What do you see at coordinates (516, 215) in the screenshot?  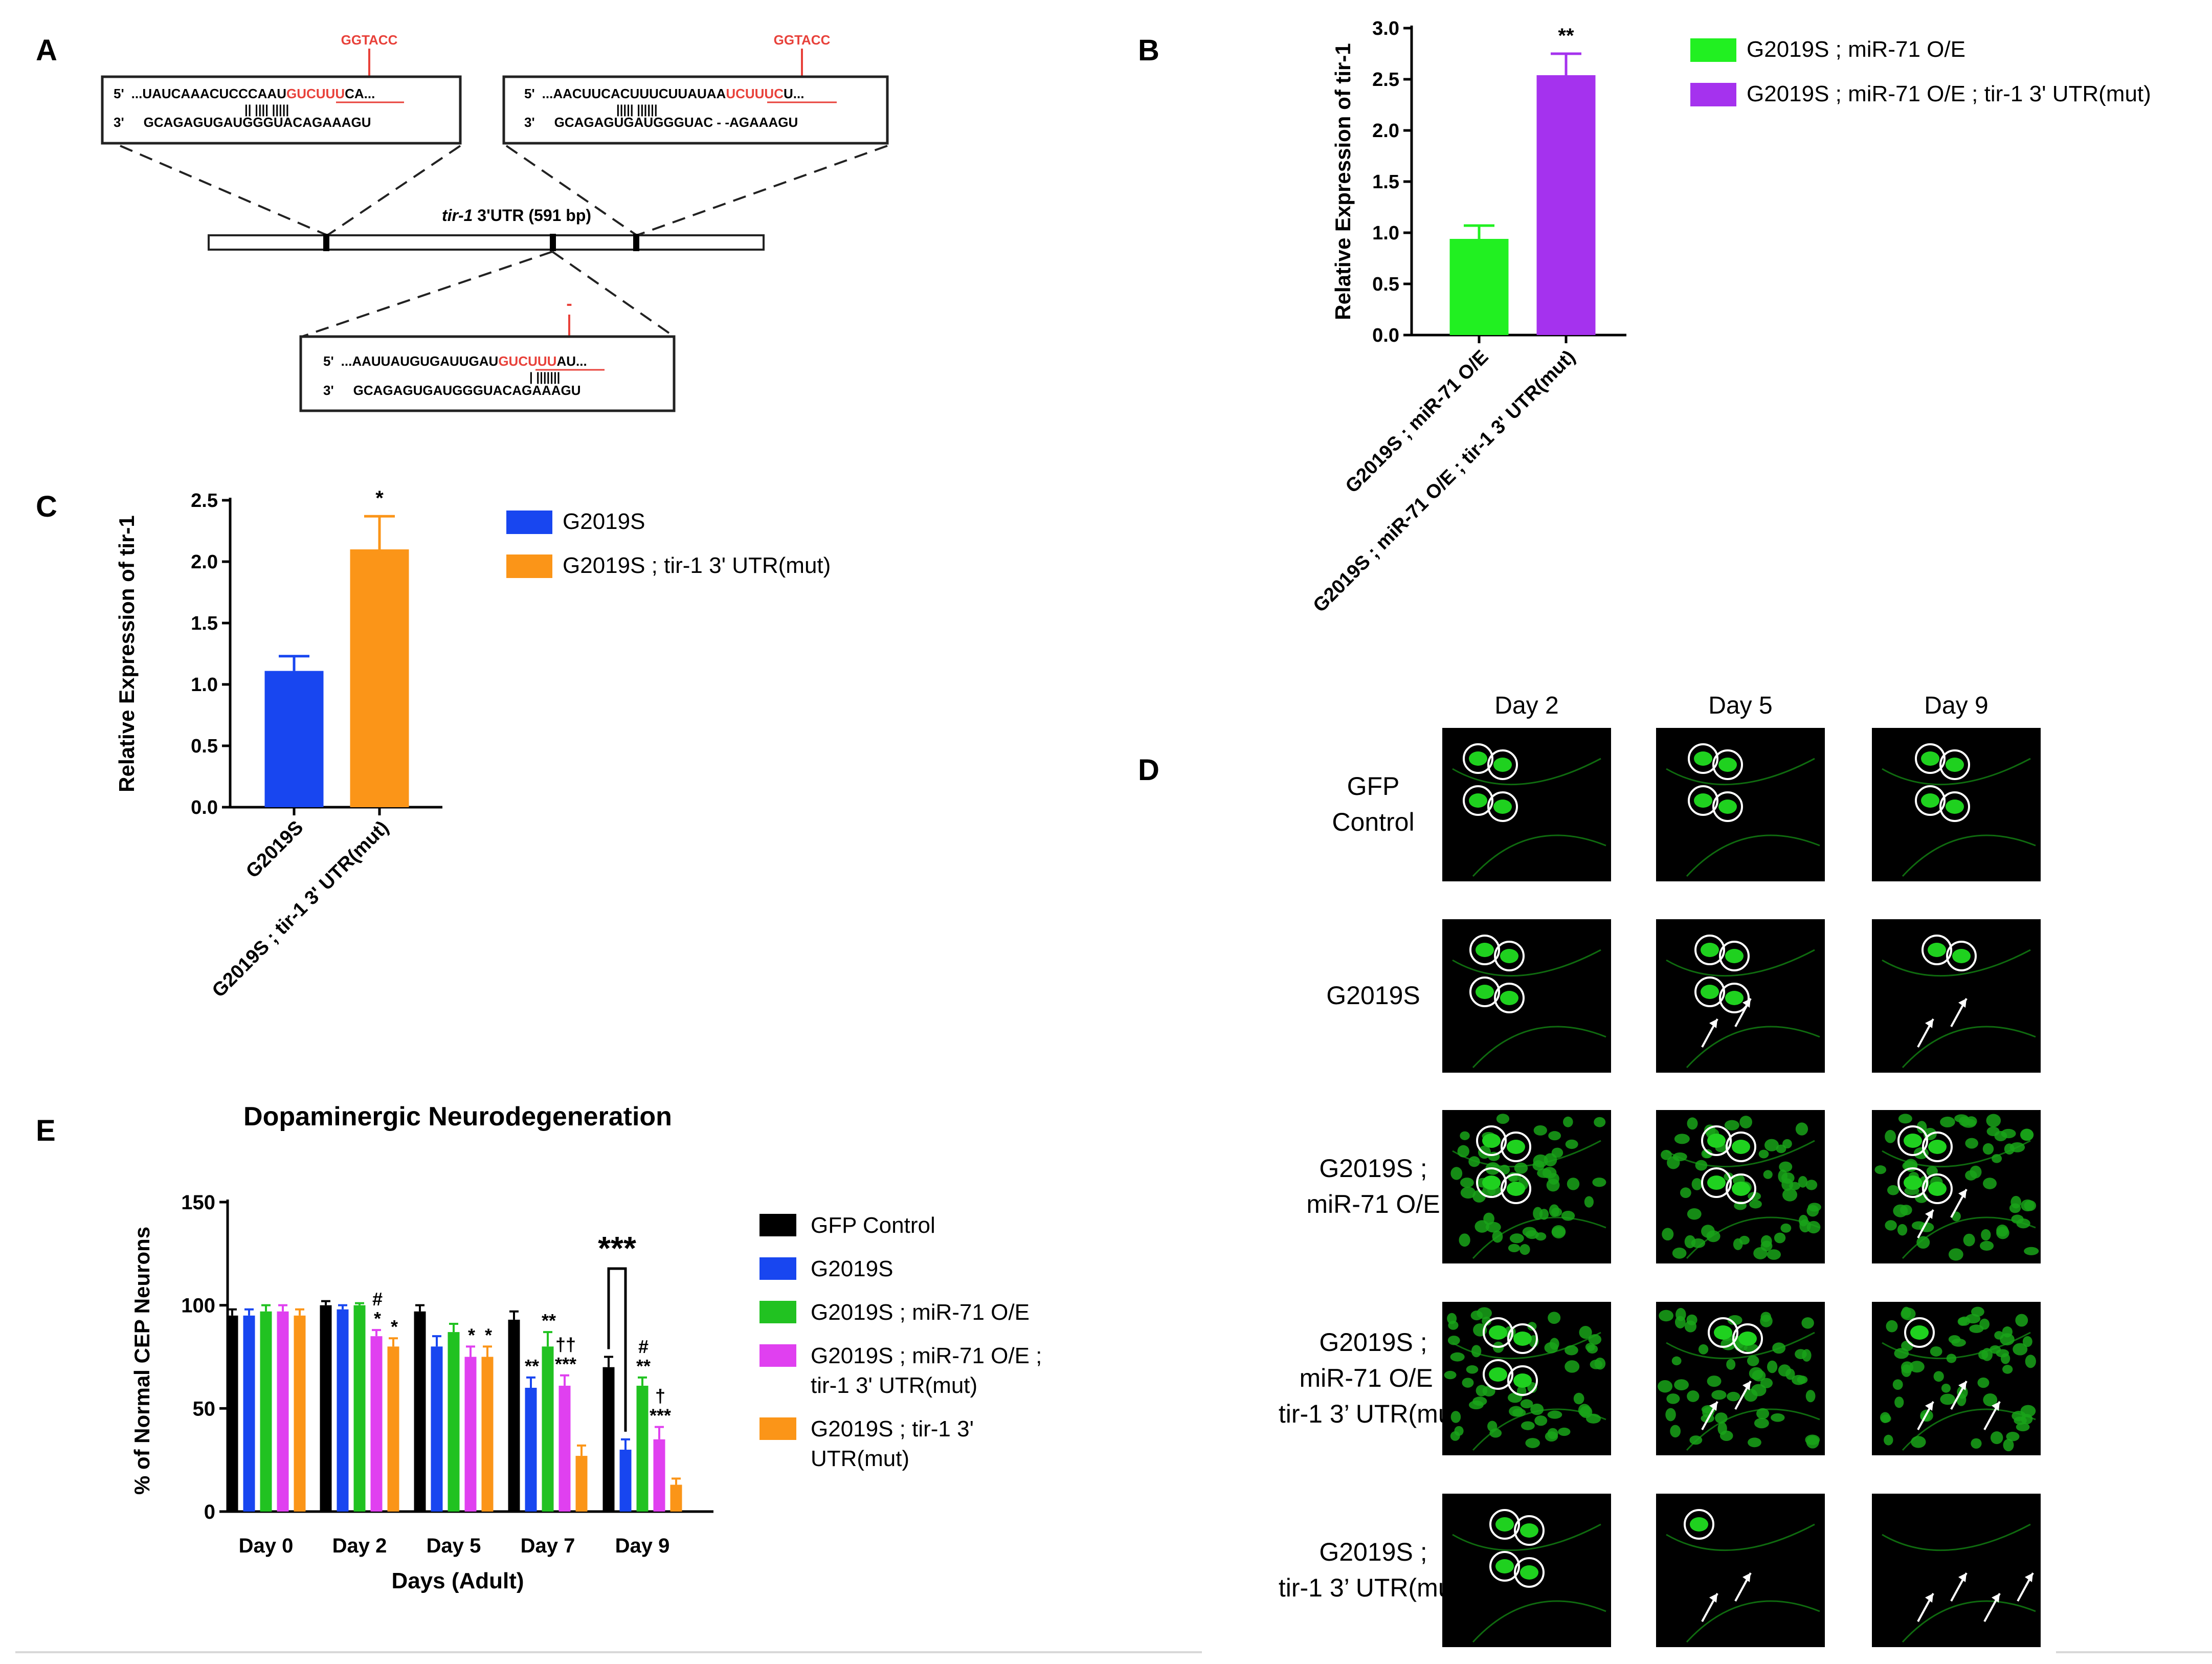 I see `utr-label: tir-1 3'UTR (591 bp)` at bounding box center [516, 215].